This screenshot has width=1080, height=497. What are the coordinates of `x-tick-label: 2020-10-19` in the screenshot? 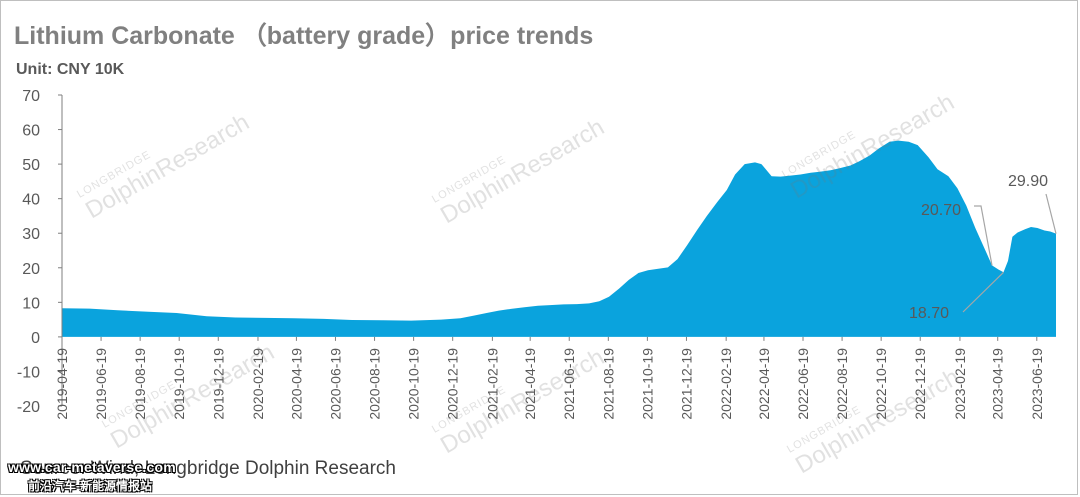 It's located at (414, 384).